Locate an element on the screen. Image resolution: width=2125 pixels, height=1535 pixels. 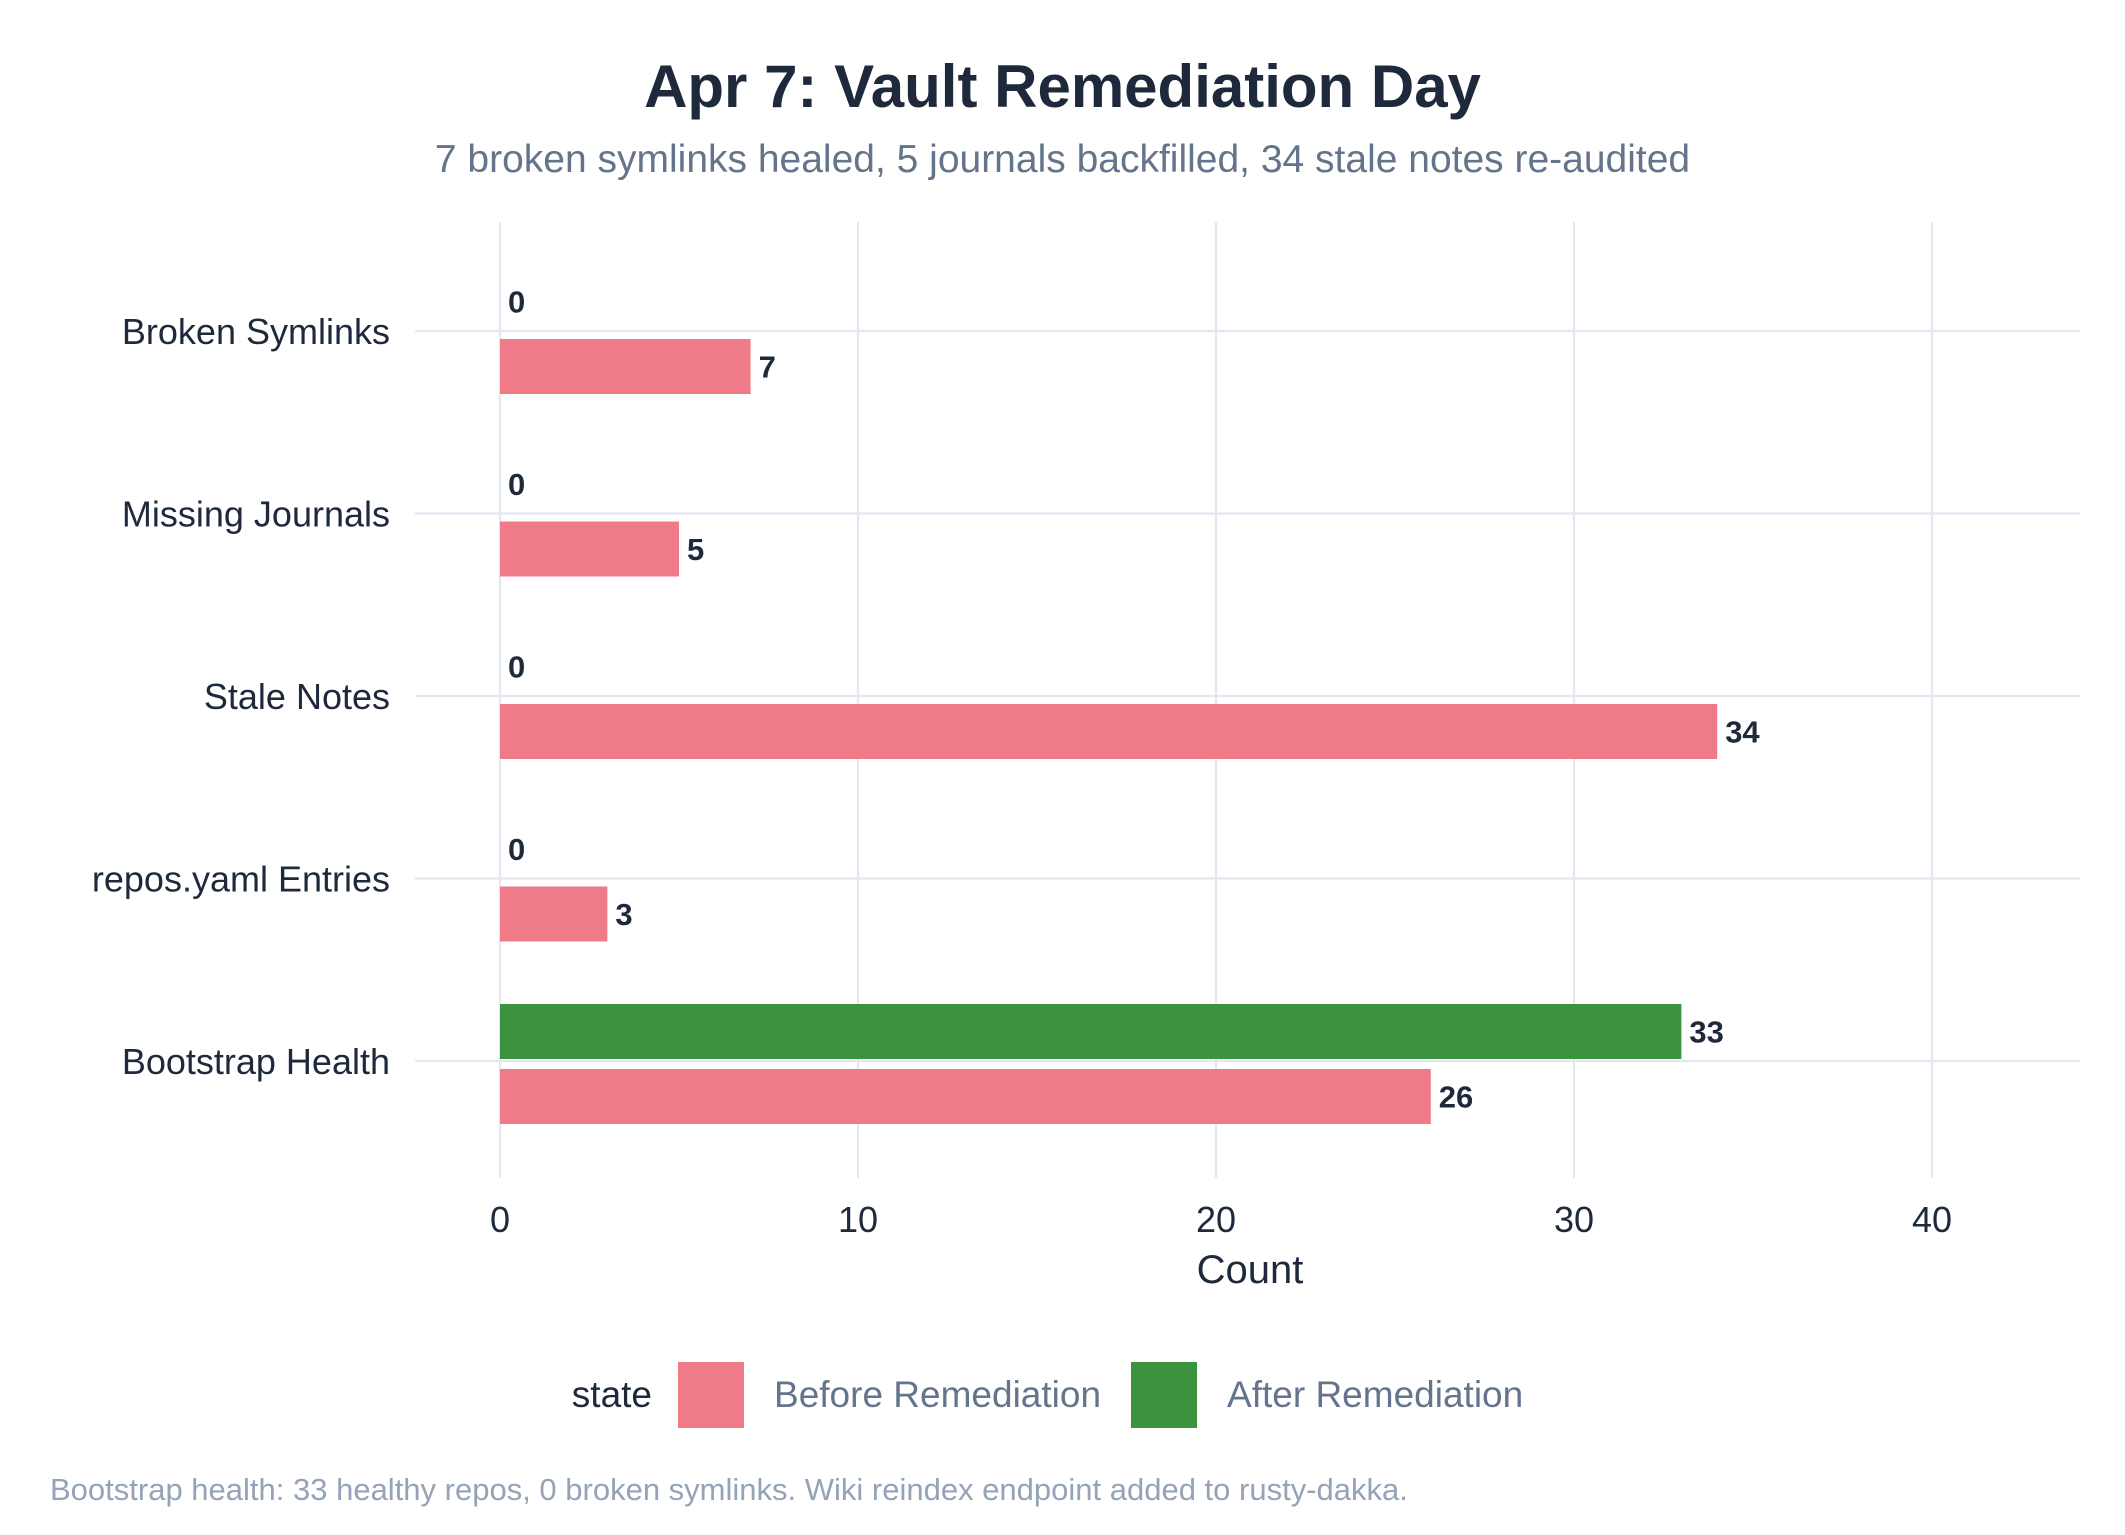
category-label: Stale Notes is located at coordinates (297, 696).